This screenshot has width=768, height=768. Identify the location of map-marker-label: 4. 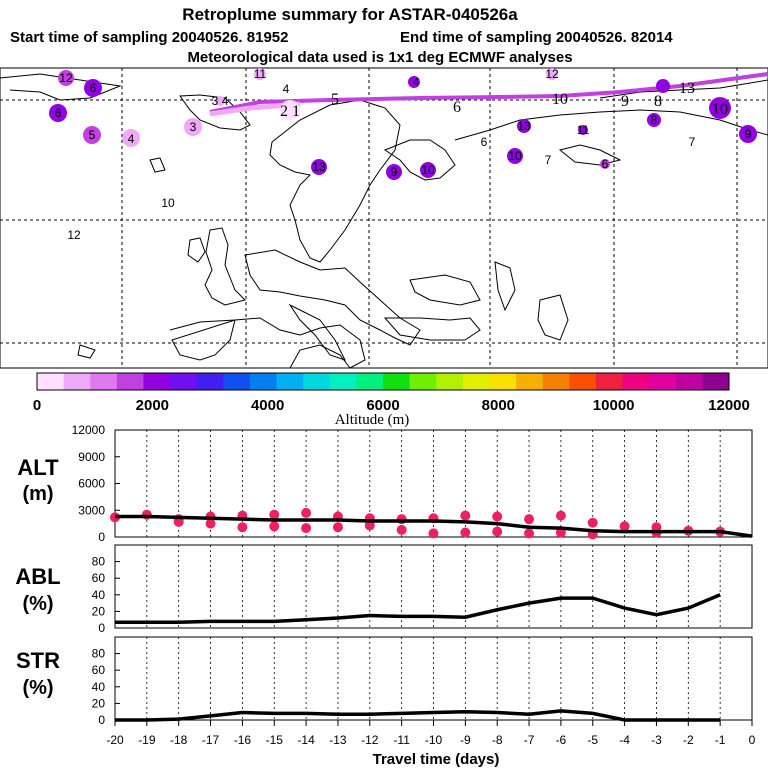
(286, 89).